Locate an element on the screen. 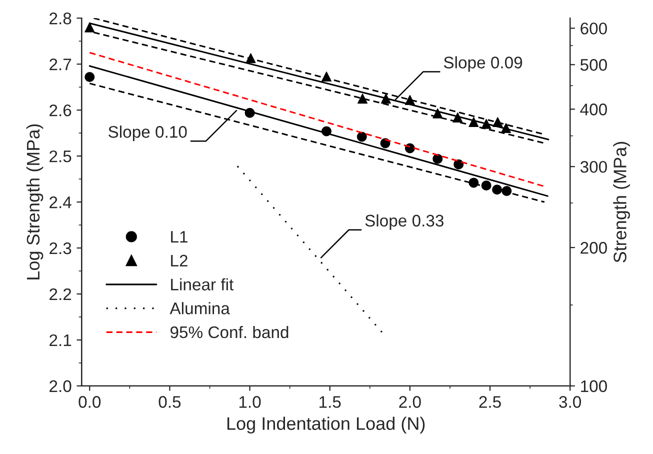 The width and height of the screenshot is (653, 454). y-tick-label: 2.5 is located at coordinates (61, 156).